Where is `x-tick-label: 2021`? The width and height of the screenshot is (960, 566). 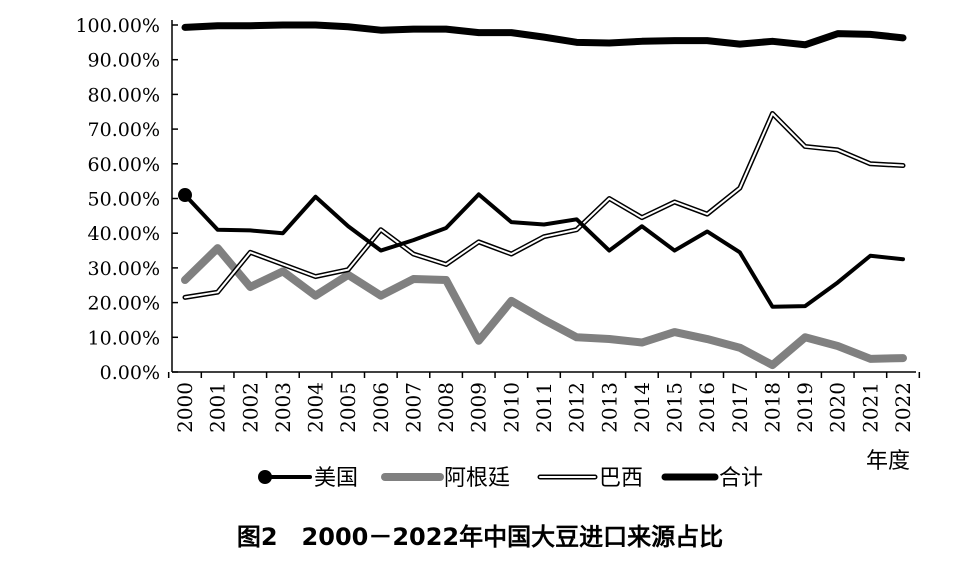 x-tick-label: 2021 is located at coordinates (870, 407).